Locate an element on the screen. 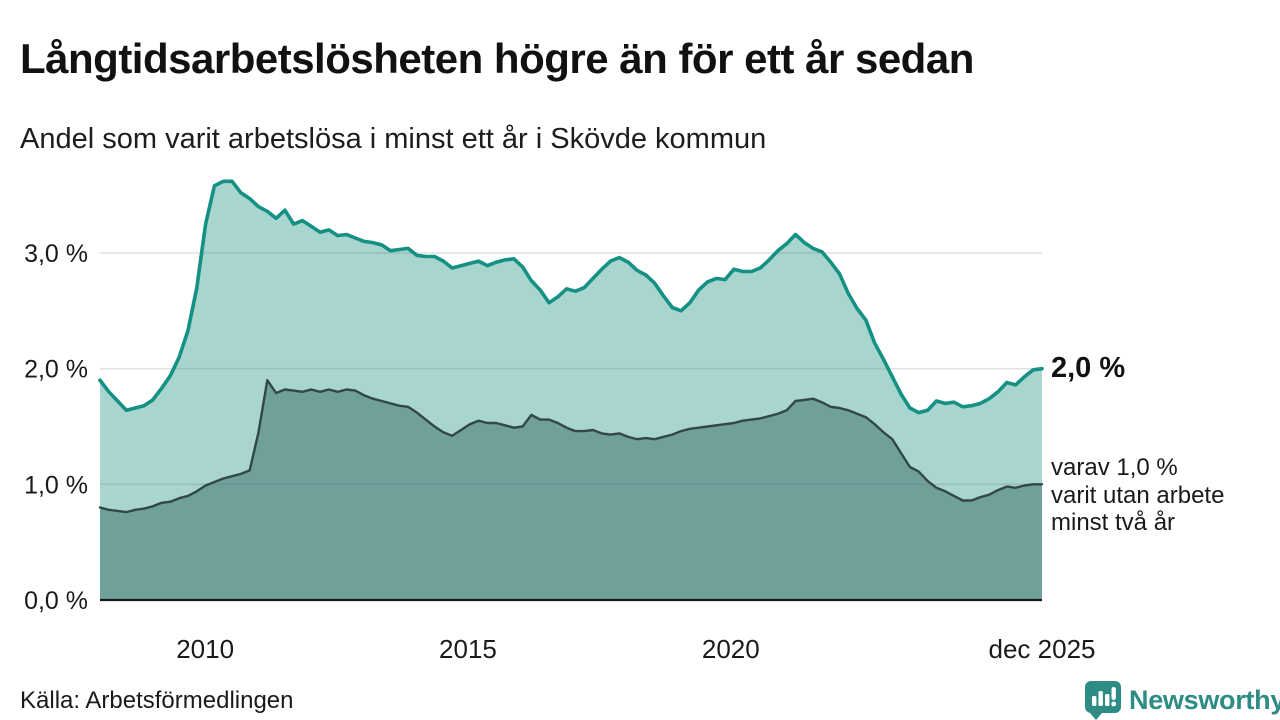 This screenshot has width=1280, height=720. newsworthy-logo-icon is located at coordinates (1103, 700).